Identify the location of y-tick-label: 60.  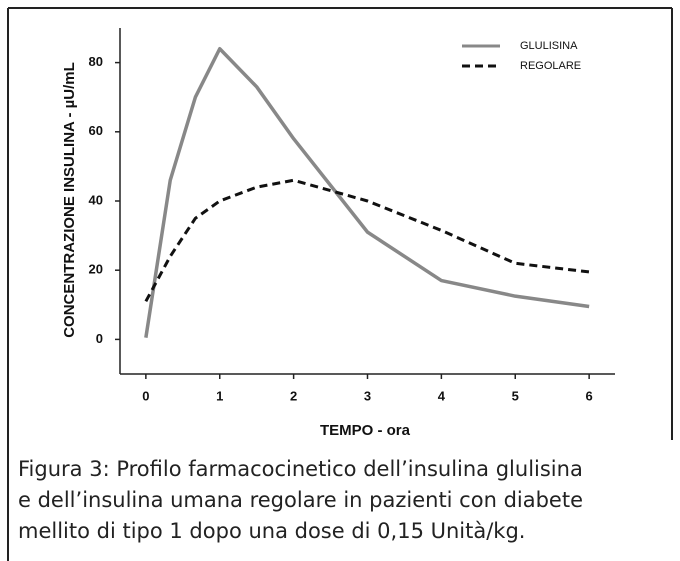
(96, 130).